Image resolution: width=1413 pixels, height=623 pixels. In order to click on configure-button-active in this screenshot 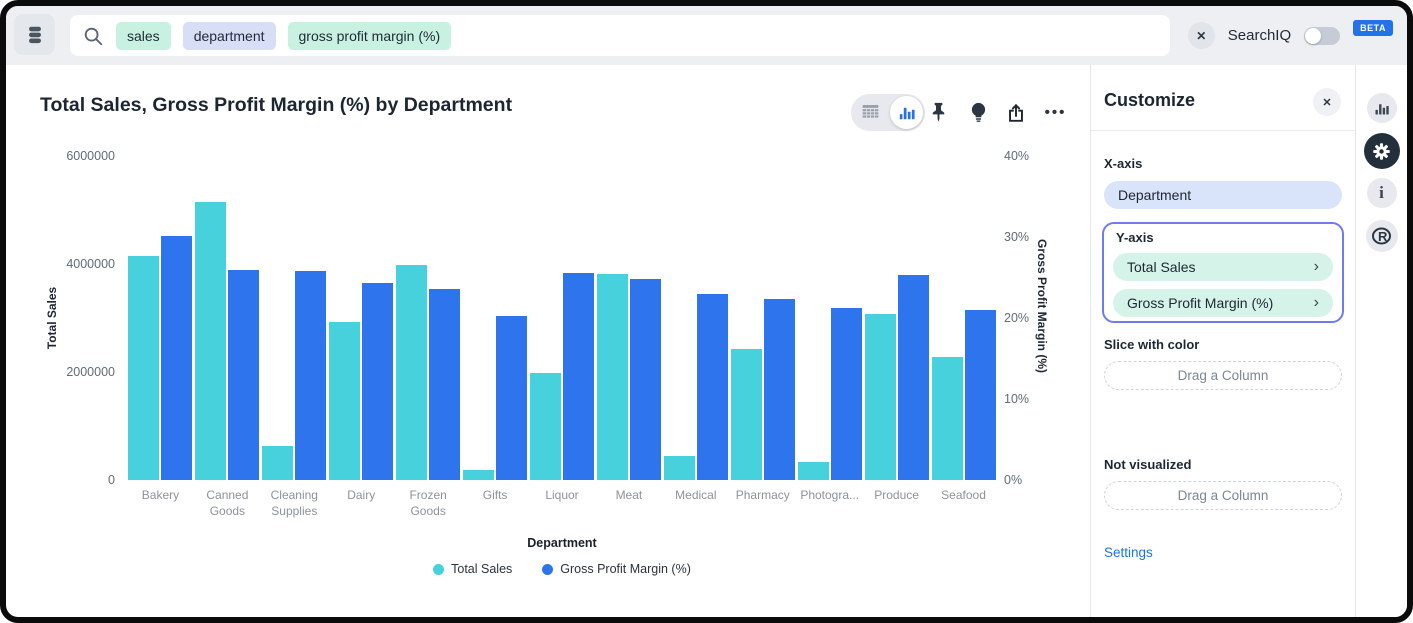, I will do `click(1381, 151)`.